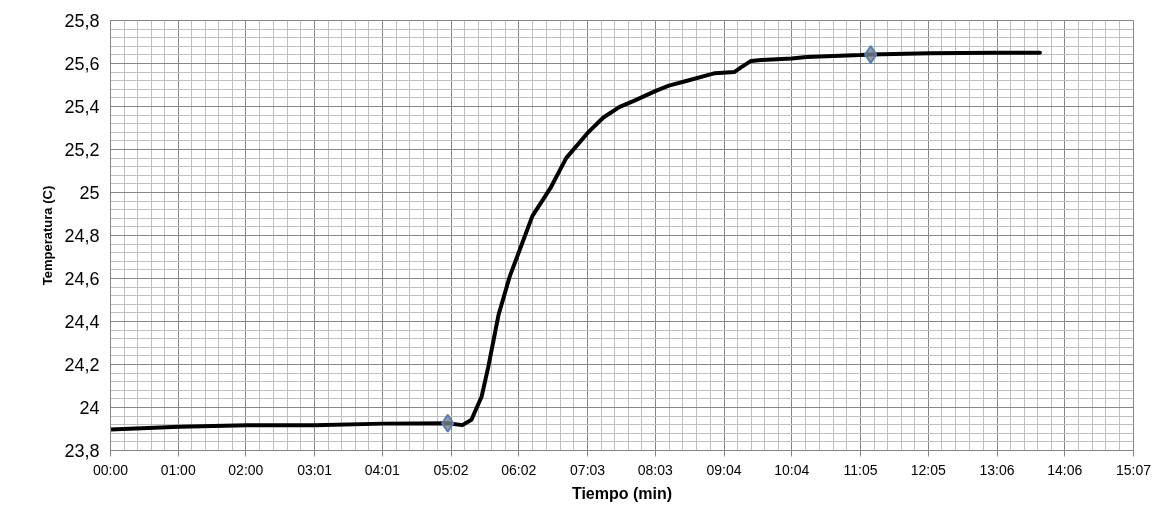  I want to click on y-tick-label: 25, so click(89, 193).